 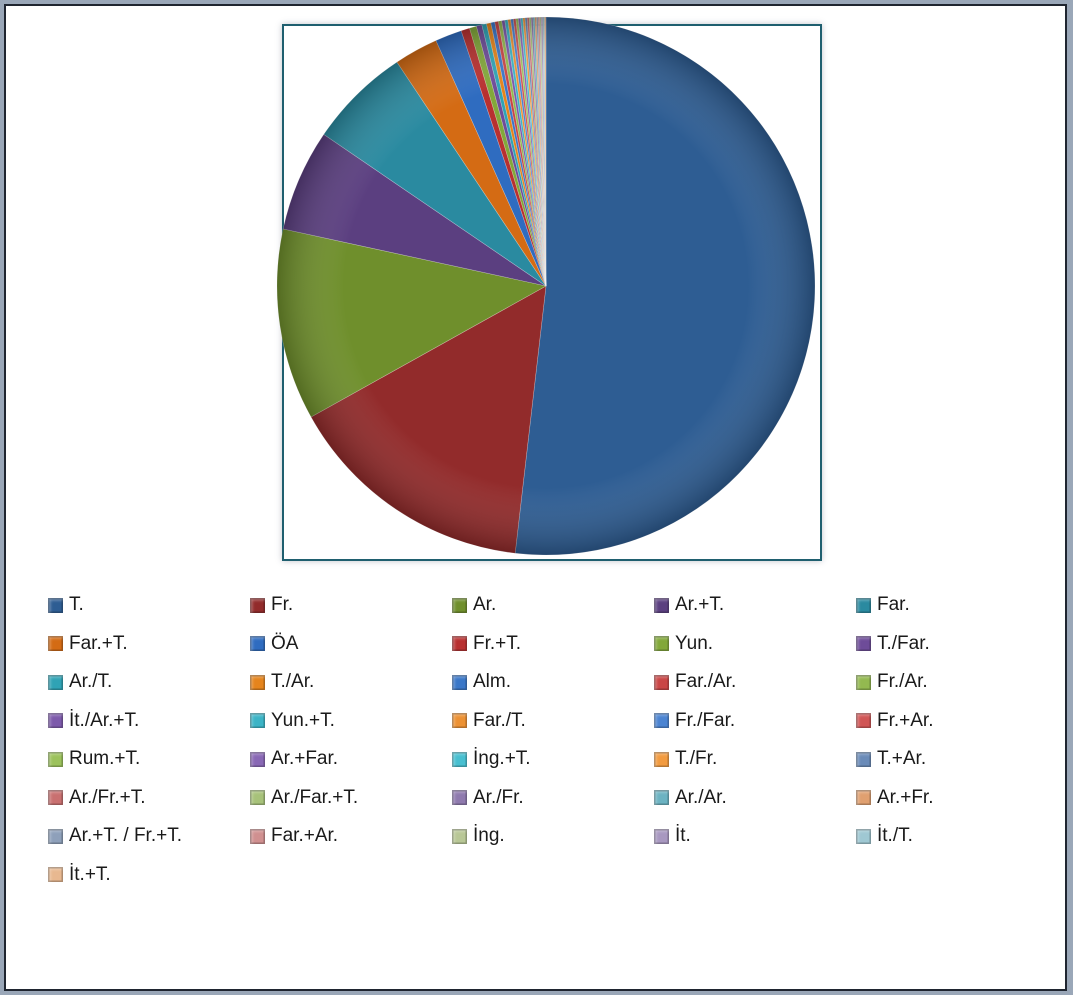 I want to click on legend-label: T./Far., so click(x=903, y=643).